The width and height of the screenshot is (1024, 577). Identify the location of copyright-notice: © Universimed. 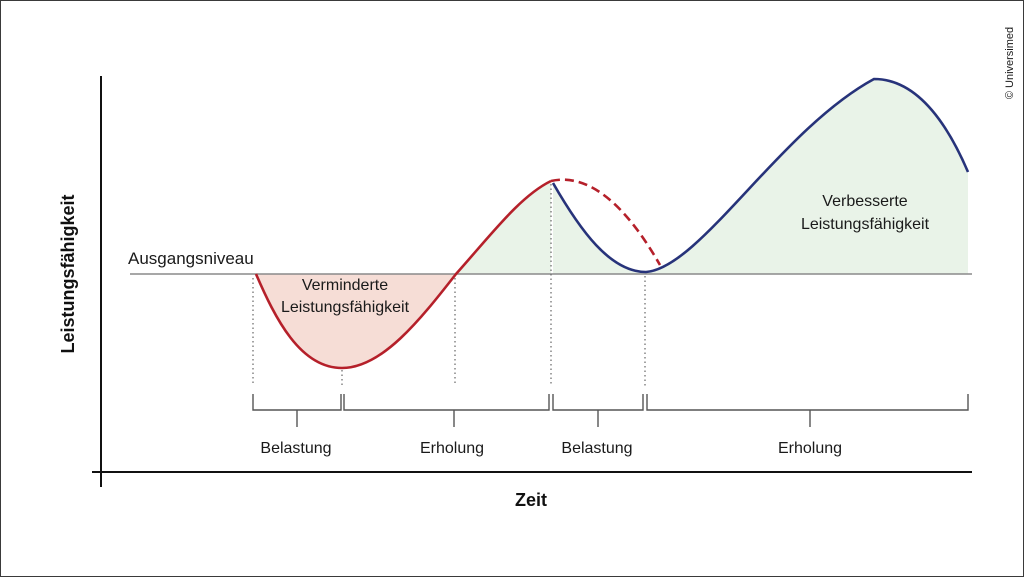
(1010, 63).